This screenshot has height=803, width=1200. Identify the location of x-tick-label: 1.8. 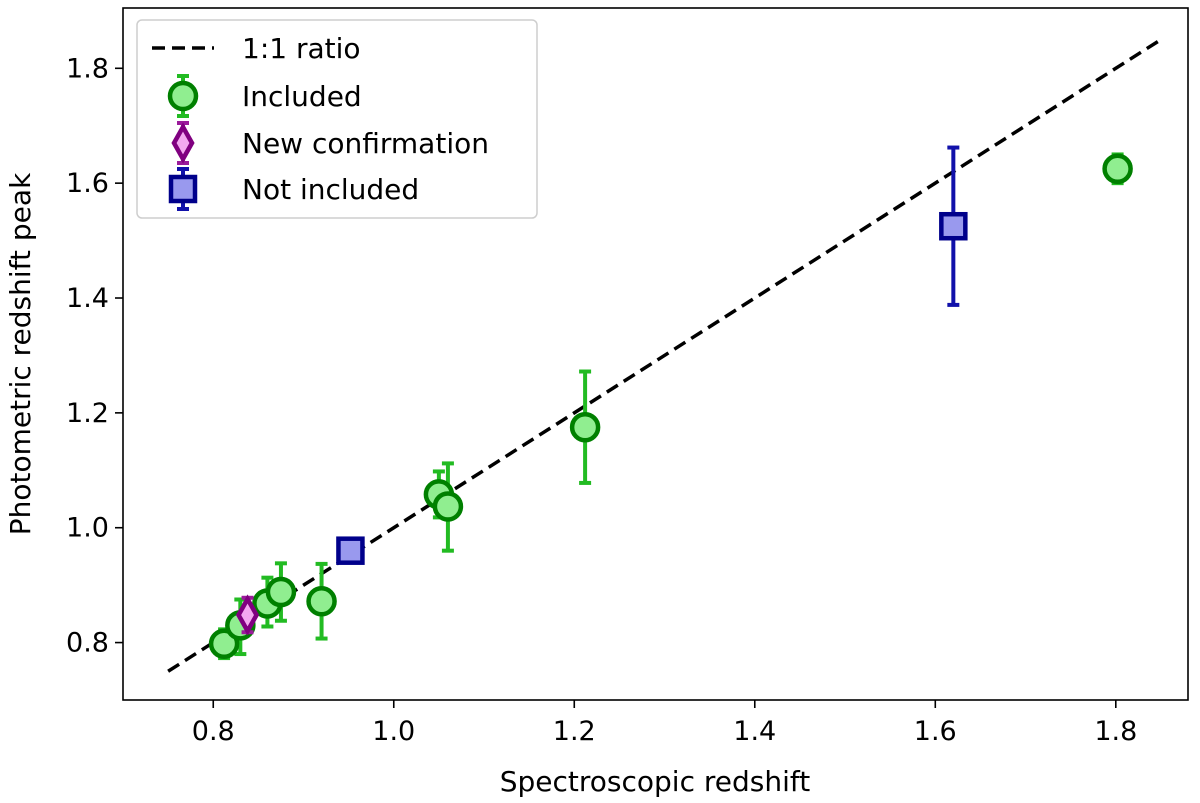
(1115, 731).